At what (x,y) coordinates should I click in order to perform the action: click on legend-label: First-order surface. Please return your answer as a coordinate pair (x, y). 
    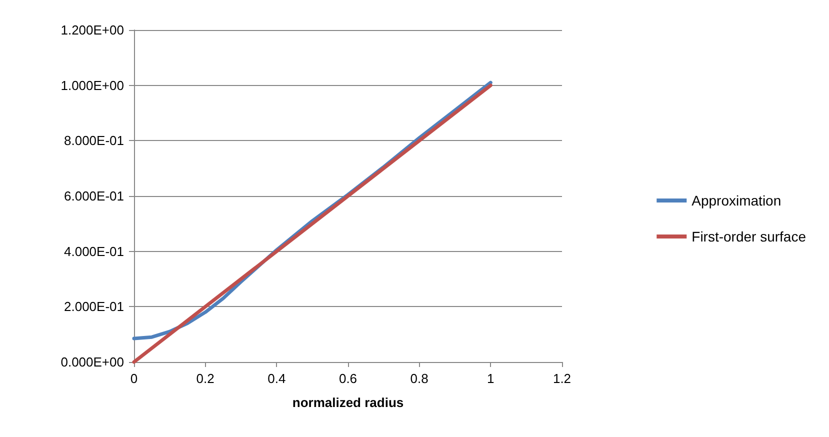
    Looking at the image, I should click on (749, 236).